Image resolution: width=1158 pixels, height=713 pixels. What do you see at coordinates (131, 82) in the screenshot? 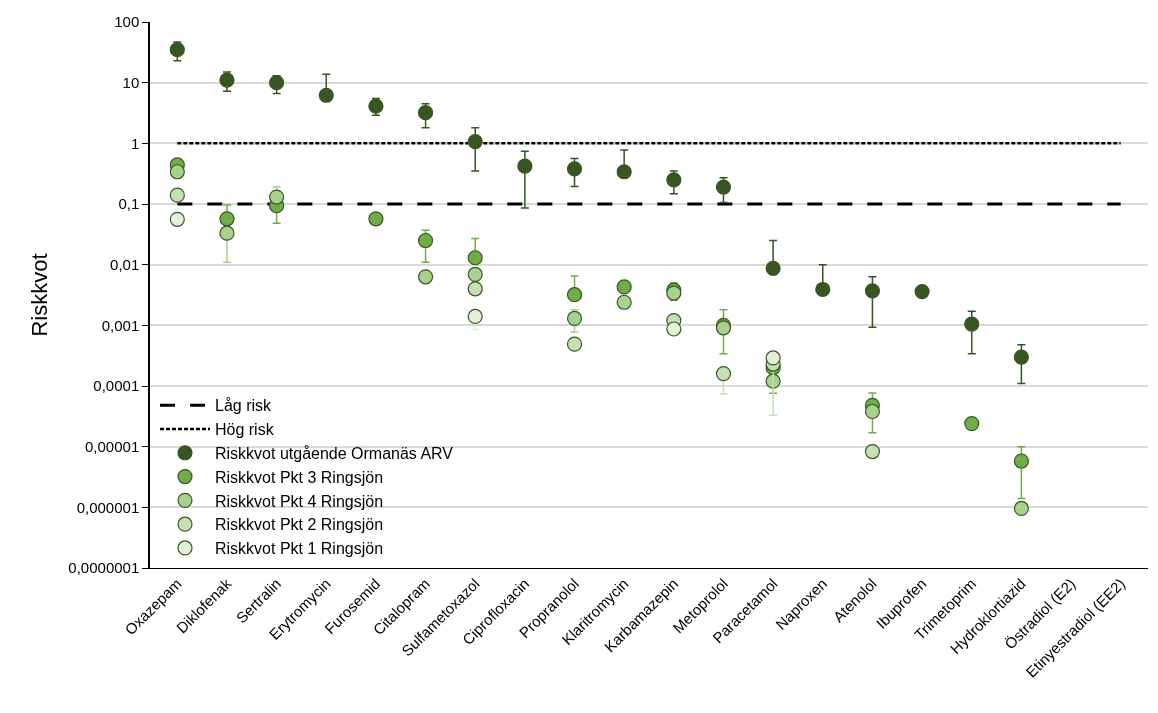
I see `y-tick-label: 10` at bounding box center [131, 82].